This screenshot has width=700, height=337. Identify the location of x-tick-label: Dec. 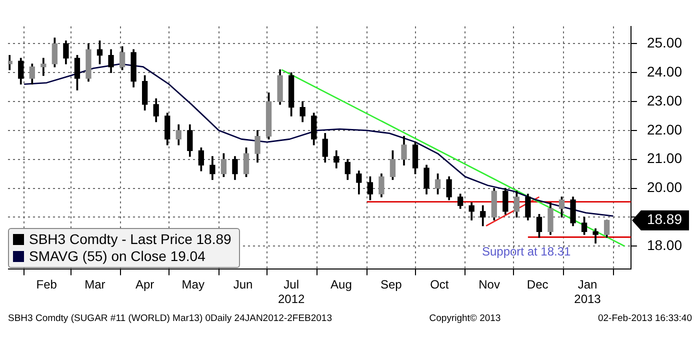
(537, 285).